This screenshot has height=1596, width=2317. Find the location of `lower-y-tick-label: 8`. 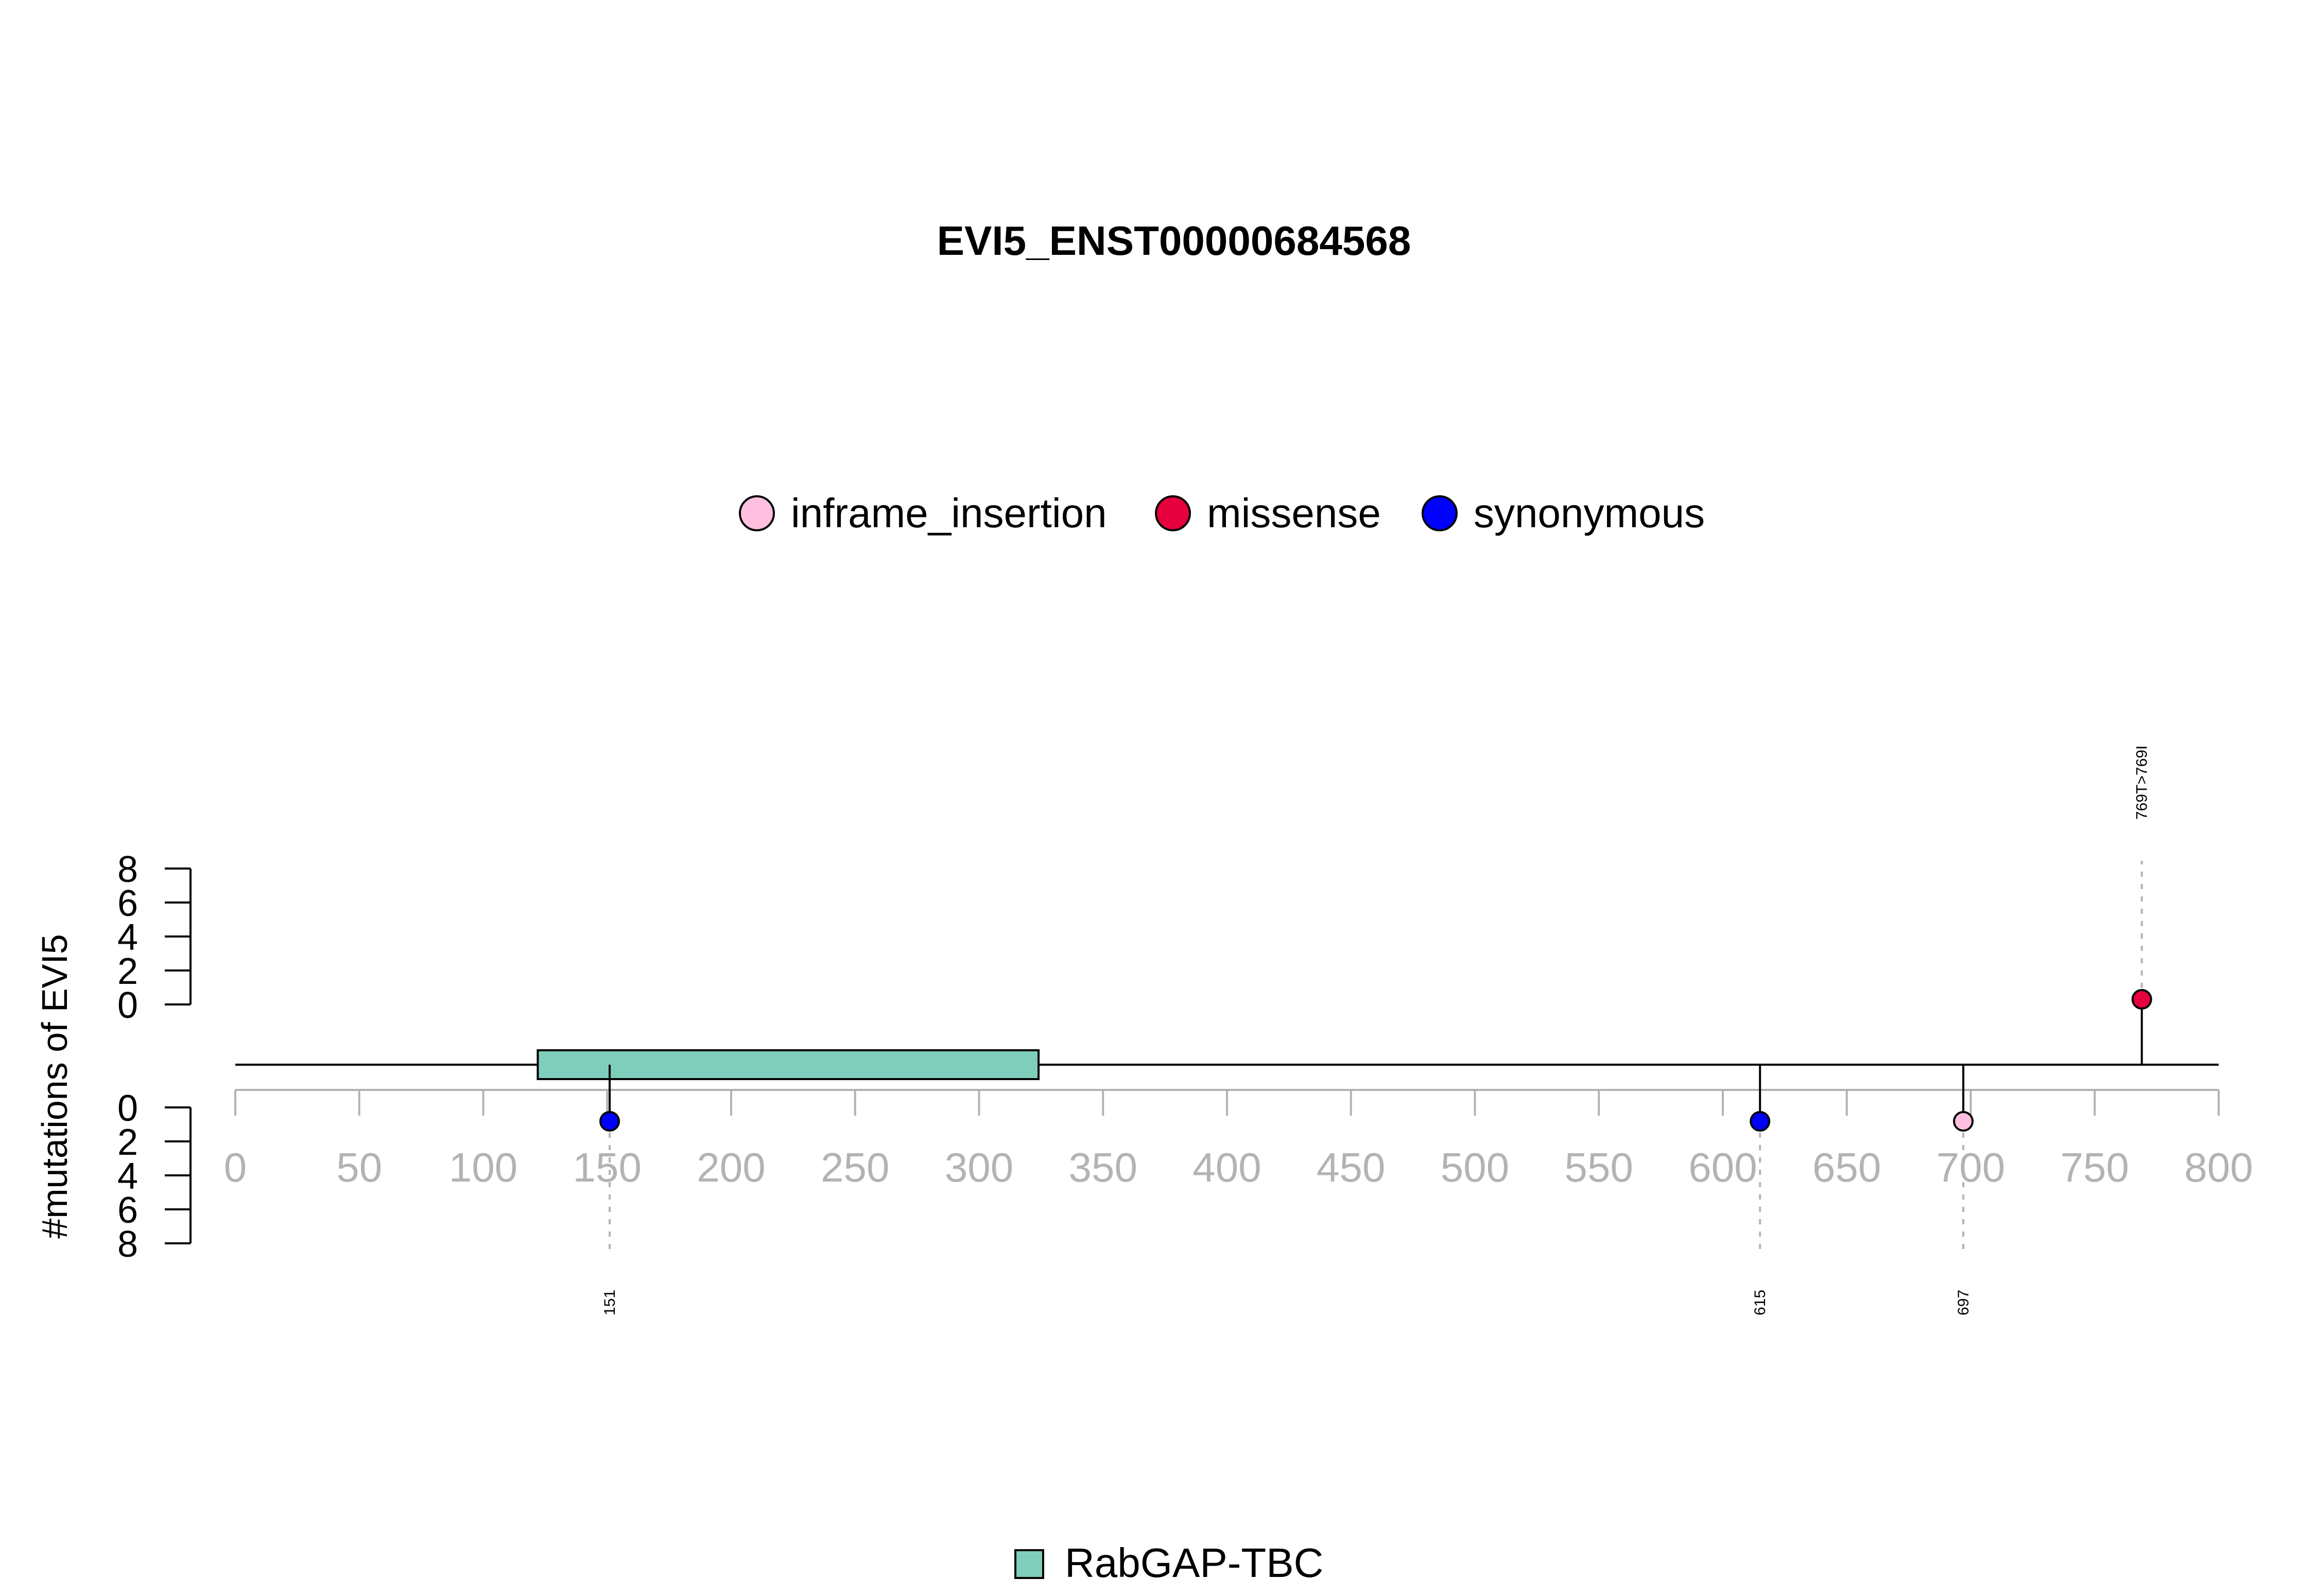

lower-y-tick-label: 8 is located at coordinates (127, 1244).